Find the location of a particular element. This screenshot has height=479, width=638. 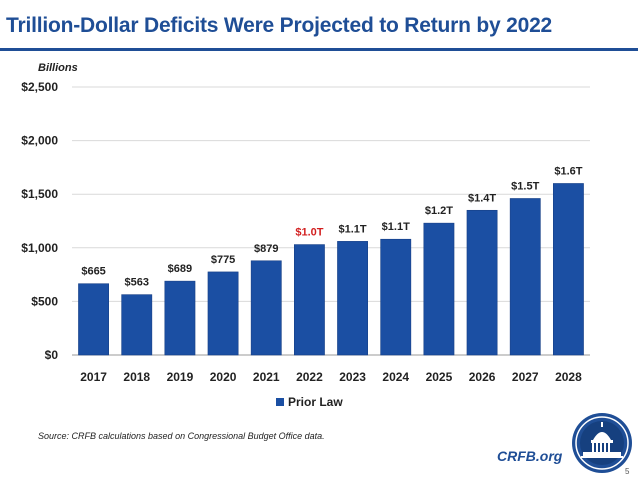

units-label: Billions is located at coordinates (58, 68).